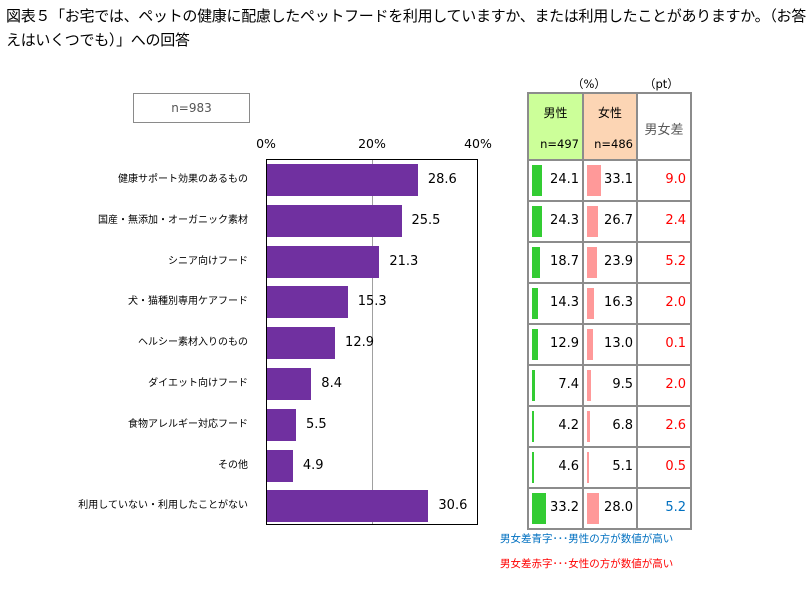 The height and width of the screenshot is (598, 810). I want to click on female-header: 女性 n=486, so click(610, 126).